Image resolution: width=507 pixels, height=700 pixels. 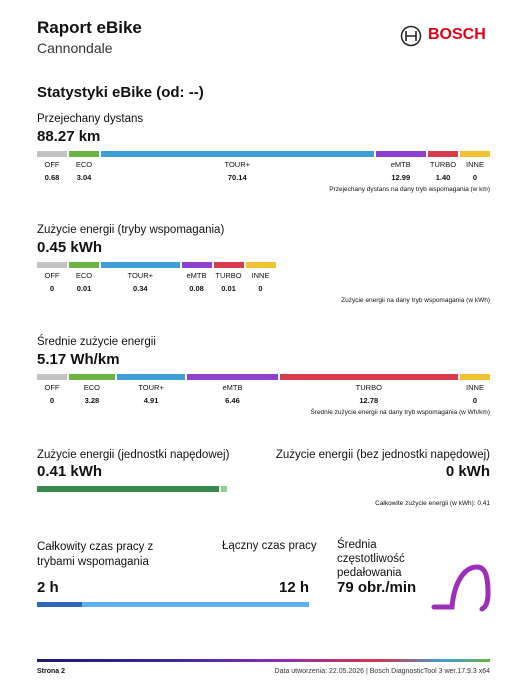 I want to click on assist-time-segment, so click(x=60, y=604).